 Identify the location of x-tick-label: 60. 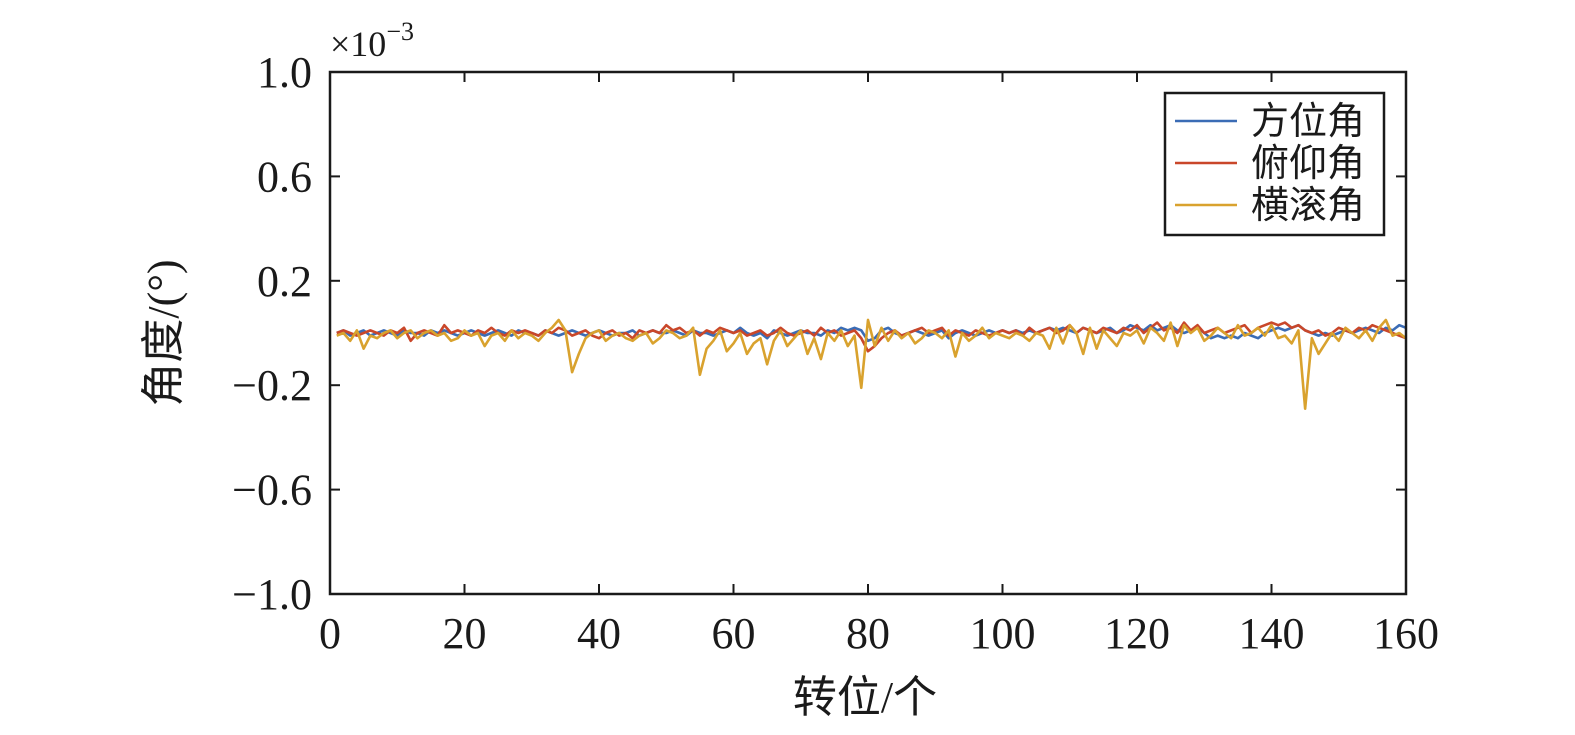
(734, 633).